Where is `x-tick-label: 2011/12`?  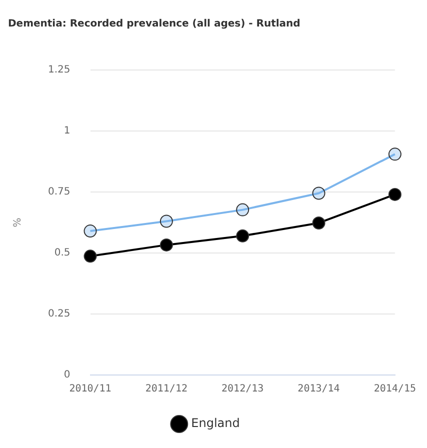
x-tick-label: 2011/12 is located at coordinates (166, 389).